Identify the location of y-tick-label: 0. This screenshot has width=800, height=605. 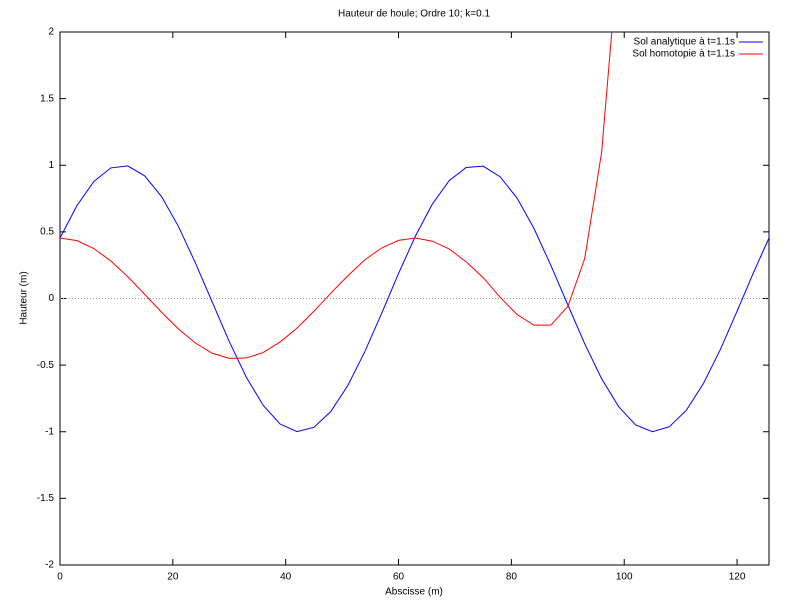
(51, 298).